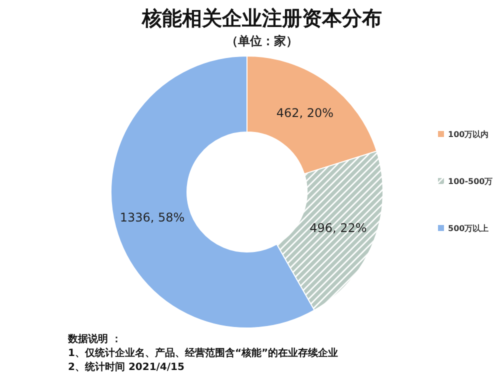 The width and height of the screenshot is (500, 376). What do you see at coordinates (468, 134) in the screenshot?
I see `legend-label: 100万以内` at bounding box center [468, 134].